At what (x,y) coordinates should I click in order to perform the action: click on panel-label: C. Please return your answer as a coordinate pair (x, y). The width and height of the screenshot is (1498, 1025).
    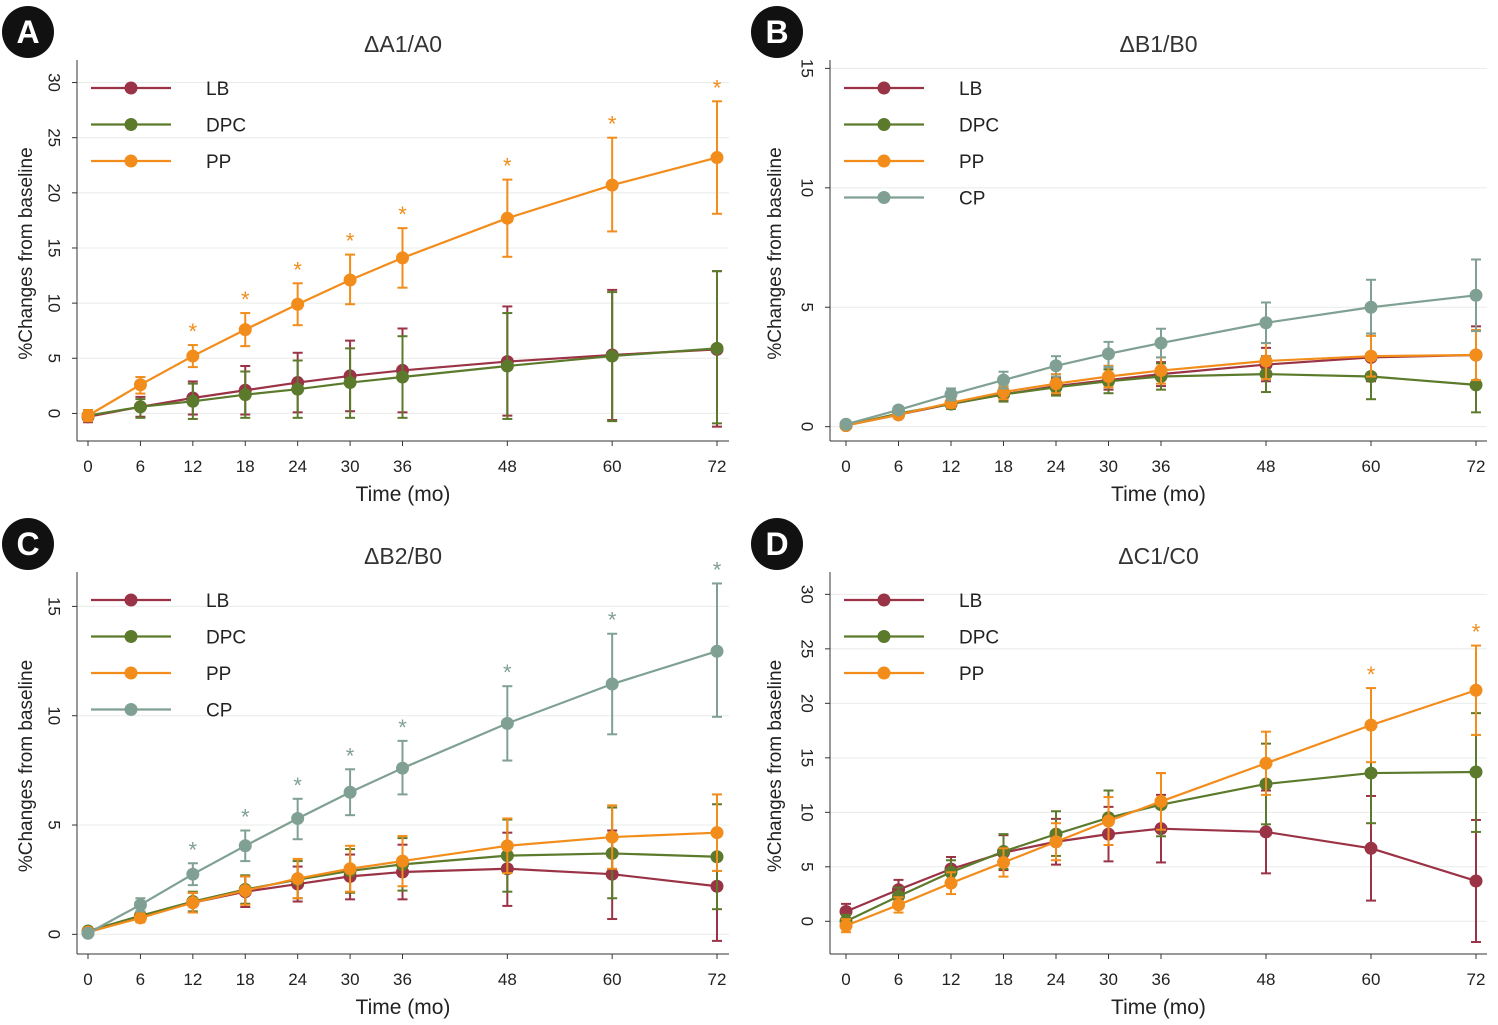
    Looking at the image, I should click on (27, 544).